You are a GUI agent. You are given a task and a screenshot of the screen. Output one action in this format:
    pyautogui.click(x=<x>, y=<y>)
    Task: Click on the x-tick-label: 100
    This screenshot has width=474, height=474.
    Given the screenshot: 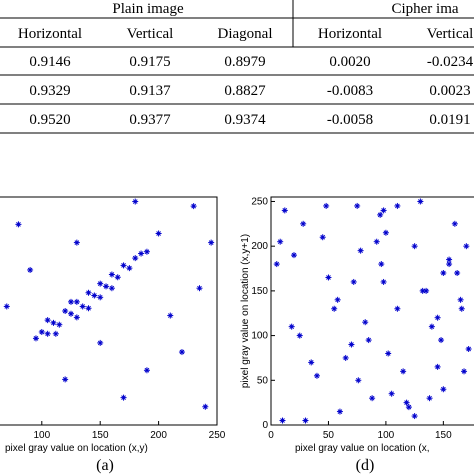 What is the action you would take?
    pyautogui.click(x=41, y=435)
    